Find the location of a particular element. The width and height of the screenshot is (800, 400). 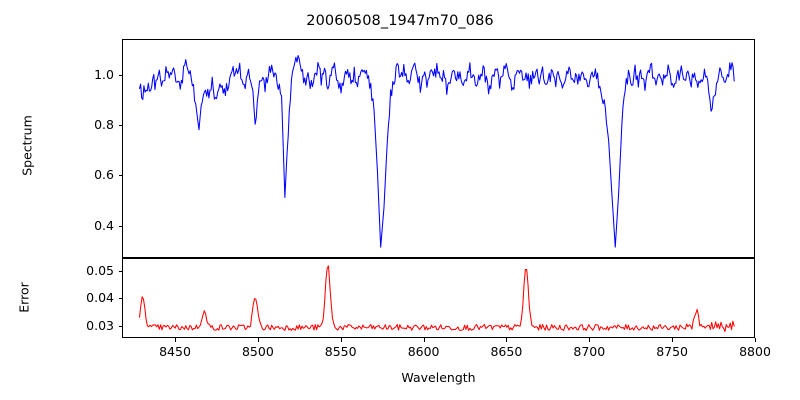

error-y-tick-label: 0.04 is located at coordinates (100, 298).